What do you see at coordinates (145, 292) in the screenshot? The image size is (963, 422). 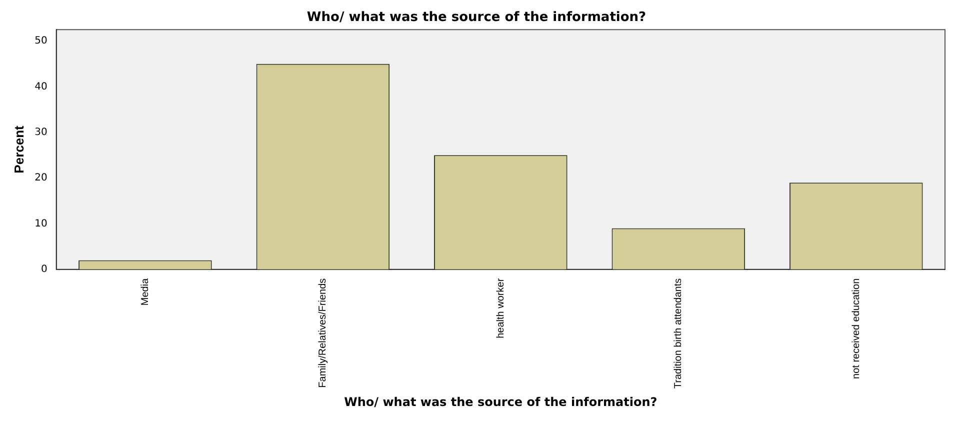 I see `x-tick-label: Media` at bounding box center [145, 292].